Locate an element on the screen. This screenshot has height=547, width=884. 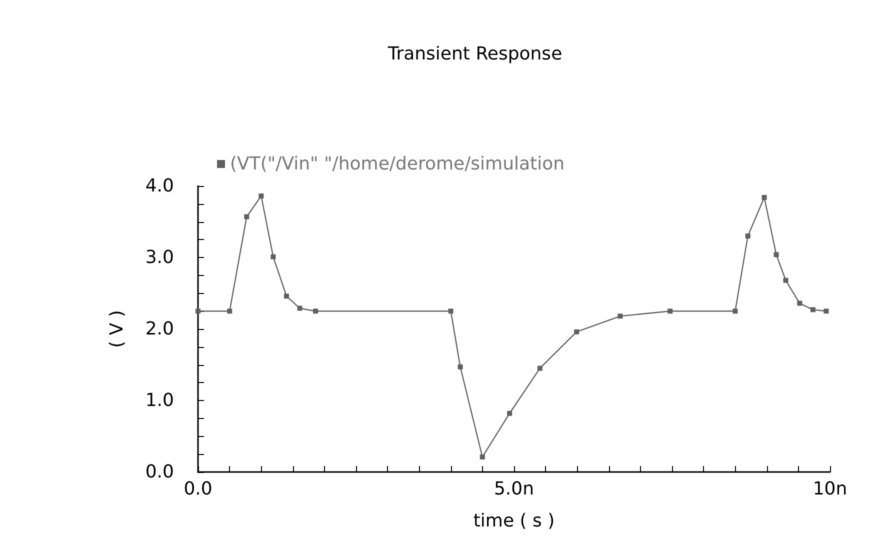
x-tick-label: 0.0 is located at coordinates (198, 489).